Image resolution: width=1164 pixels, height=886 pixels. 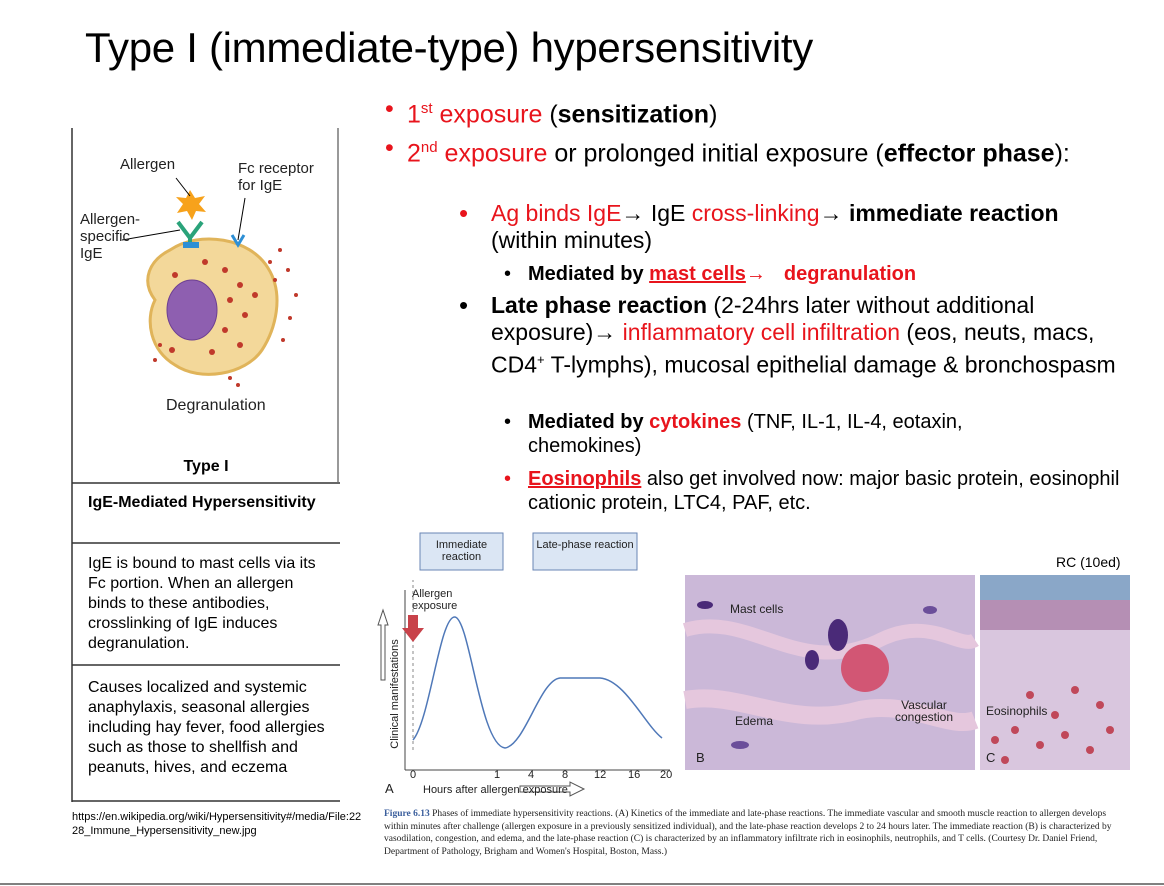 I want to click on diagram-label: Allergen, so click(x=148, y=164).